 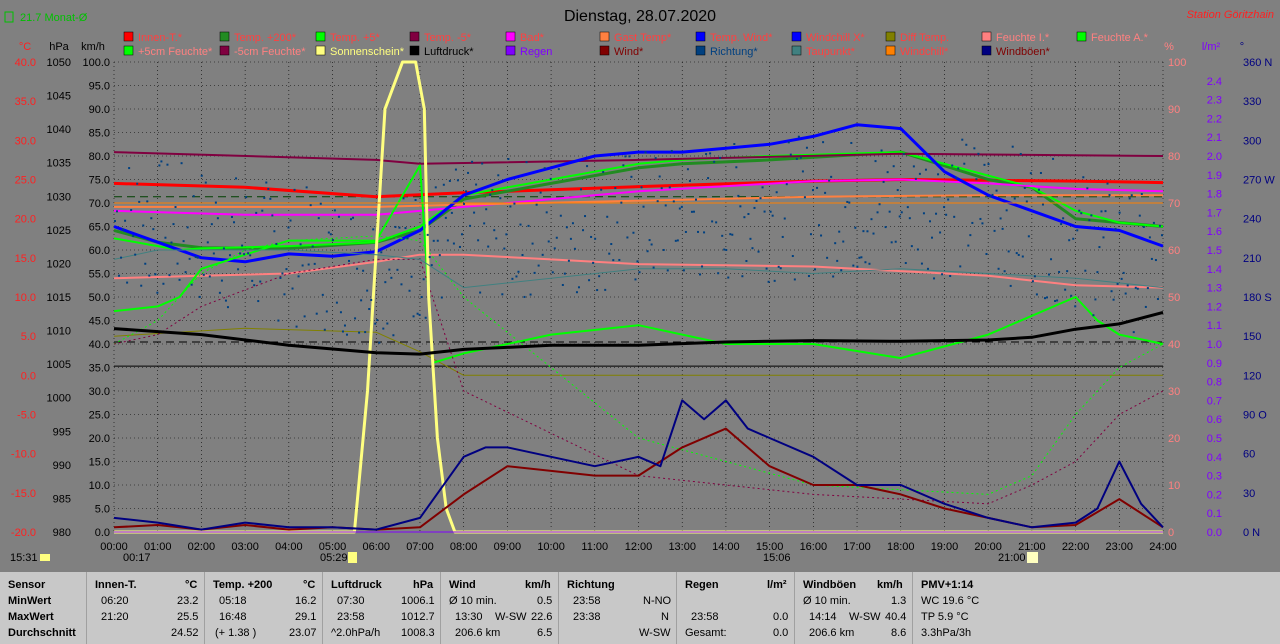 What do you see at coordinates (54, 18) in the screenshot?
I see `month-avg-label: 21.7 Monat-Ø` at bounding box center [54, 18].